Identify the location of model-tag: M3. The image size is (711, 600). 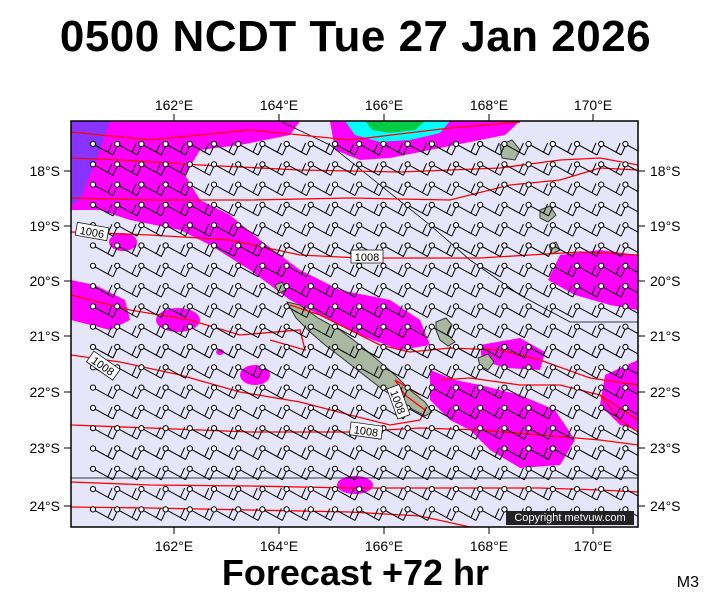
(687, 582).